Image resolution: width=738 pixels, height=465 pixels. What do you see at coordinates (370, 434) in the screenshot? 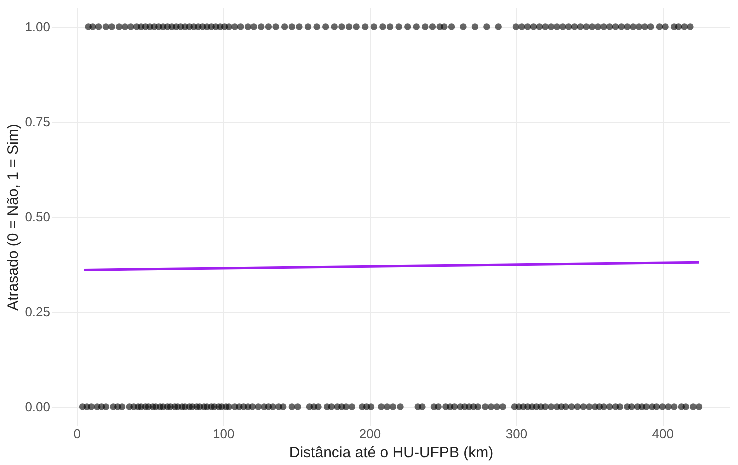
I see `x-tick-label: 200` at bounding box center [370, 434].